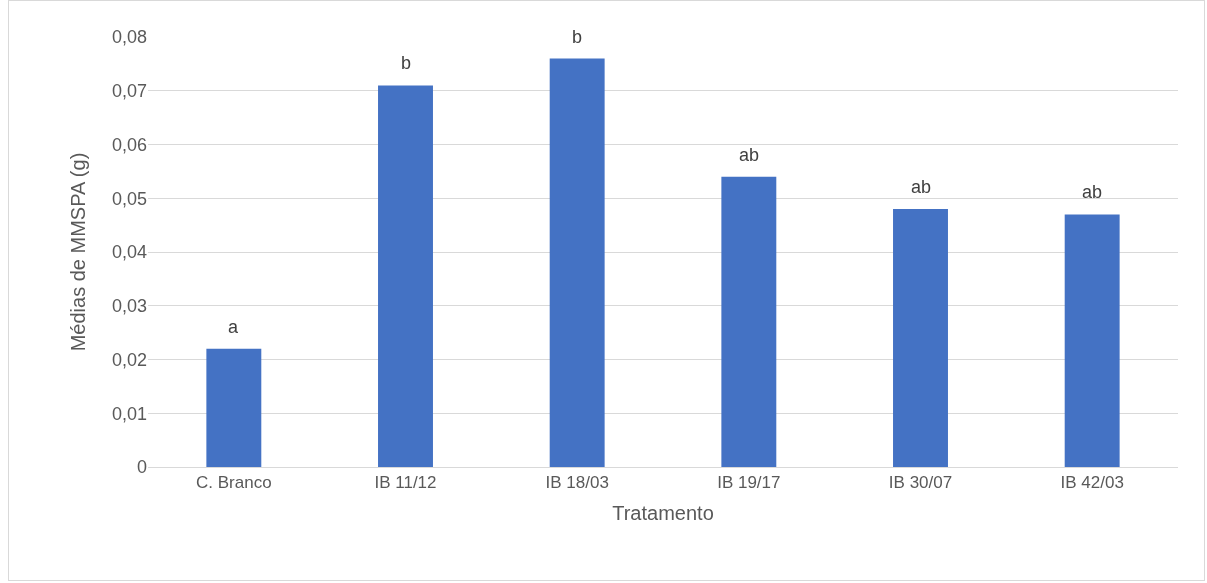  I want to click on y-tick-label: 0,02, so click(129, 359).